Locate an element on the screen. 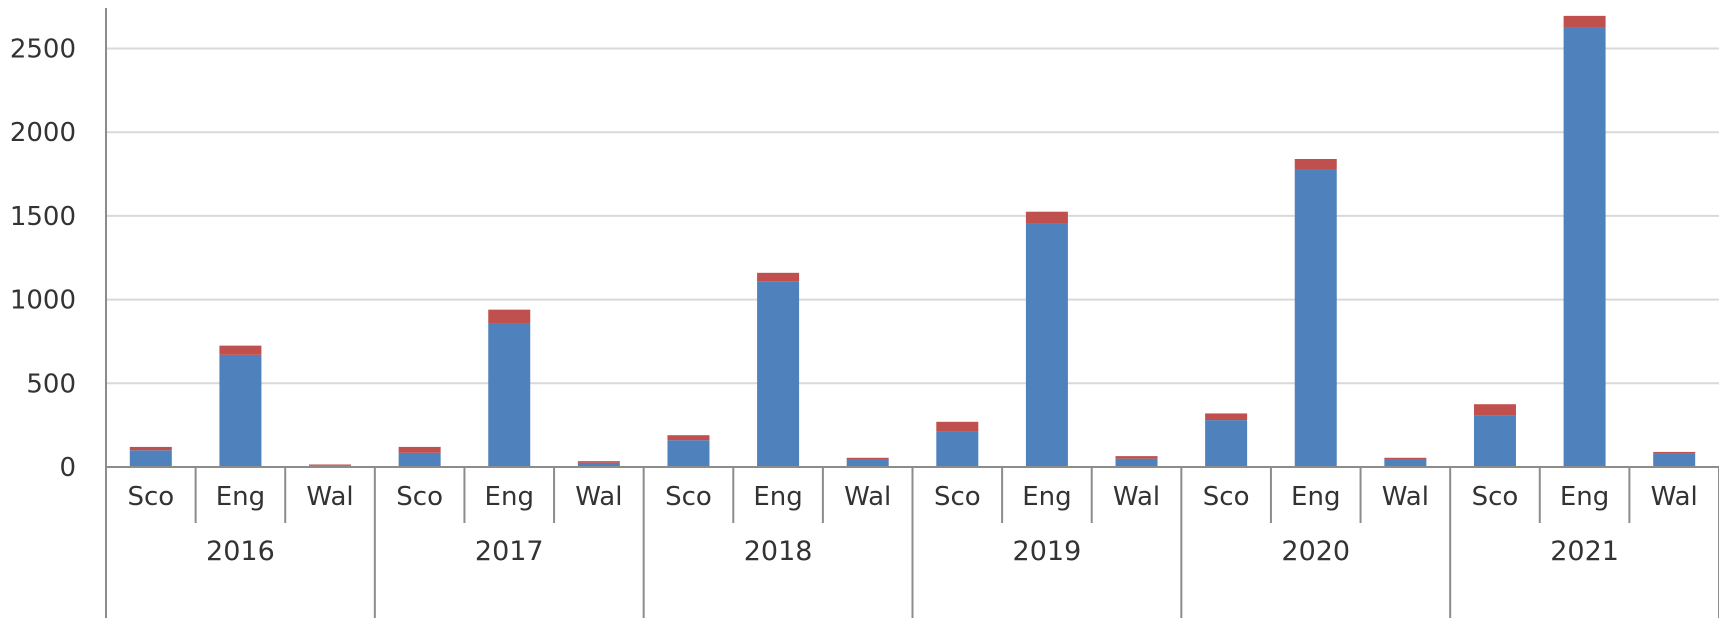  y-tick-label: 1500 is located at coordinates (43, 217).